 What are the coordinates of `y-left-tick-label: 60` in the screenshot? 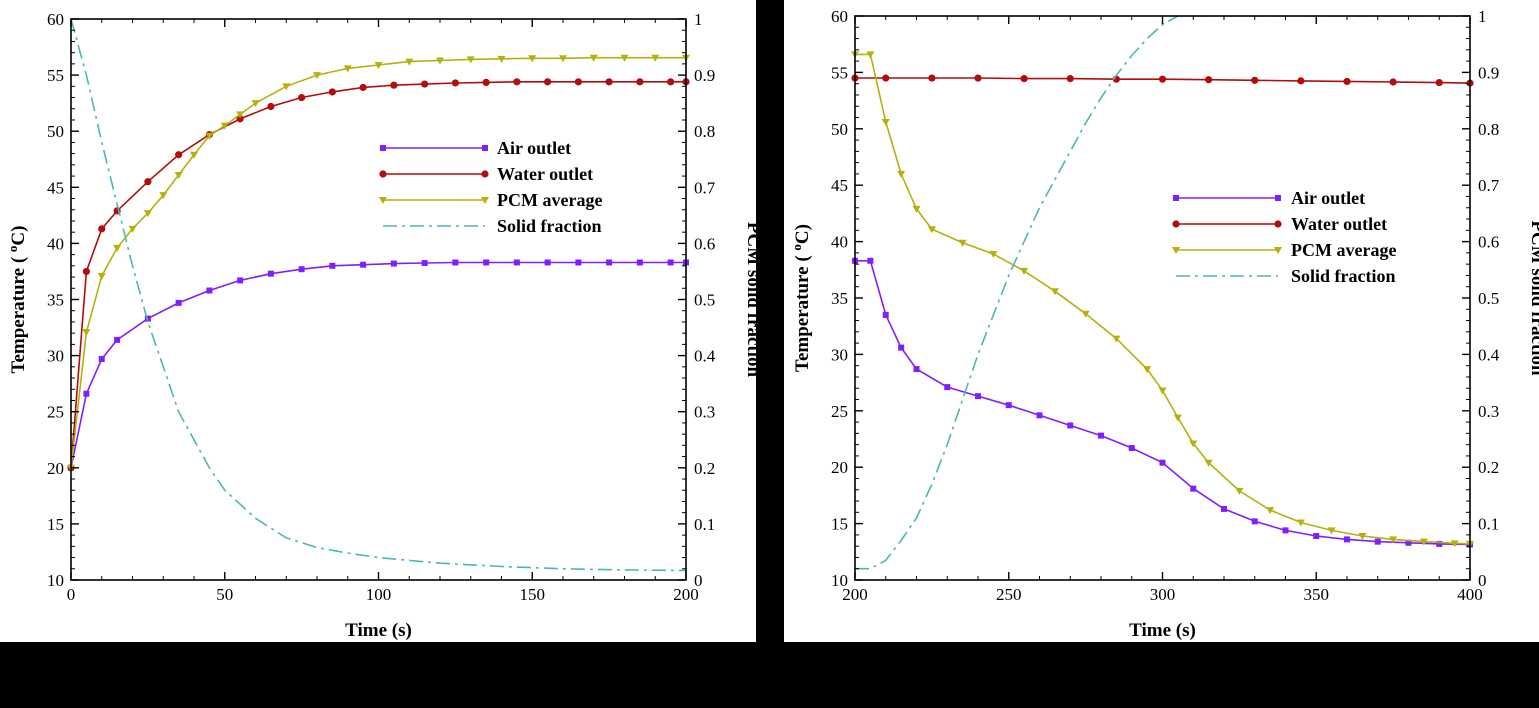 It's located at (55, 19).